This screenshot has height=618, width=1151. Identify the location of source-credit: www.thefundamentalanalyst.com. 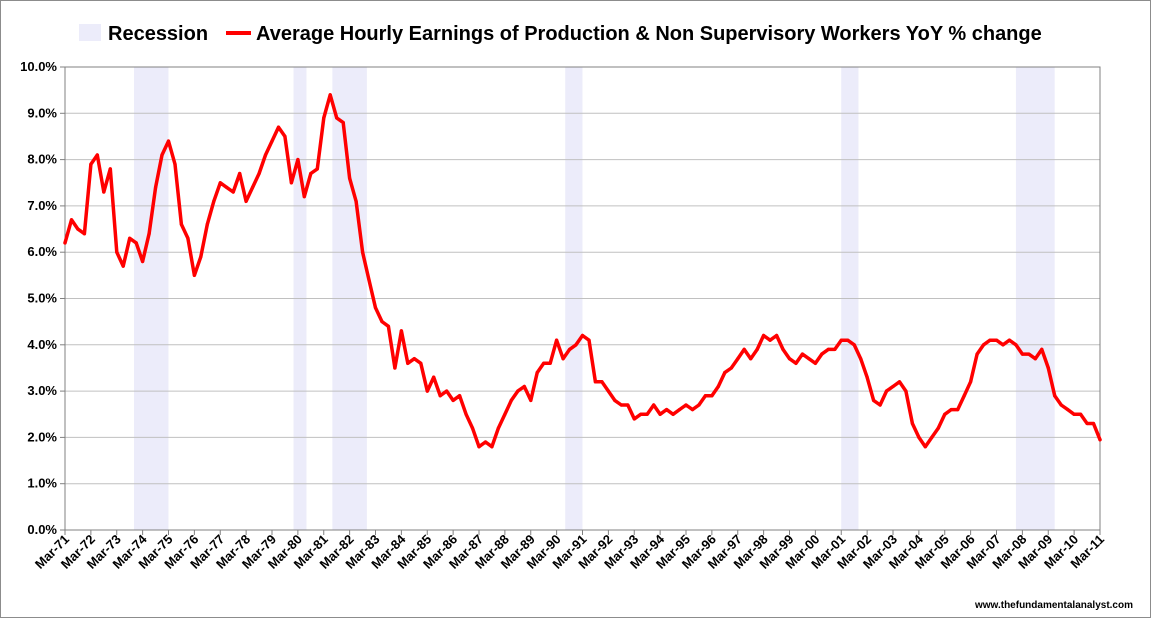
(1053, 605).